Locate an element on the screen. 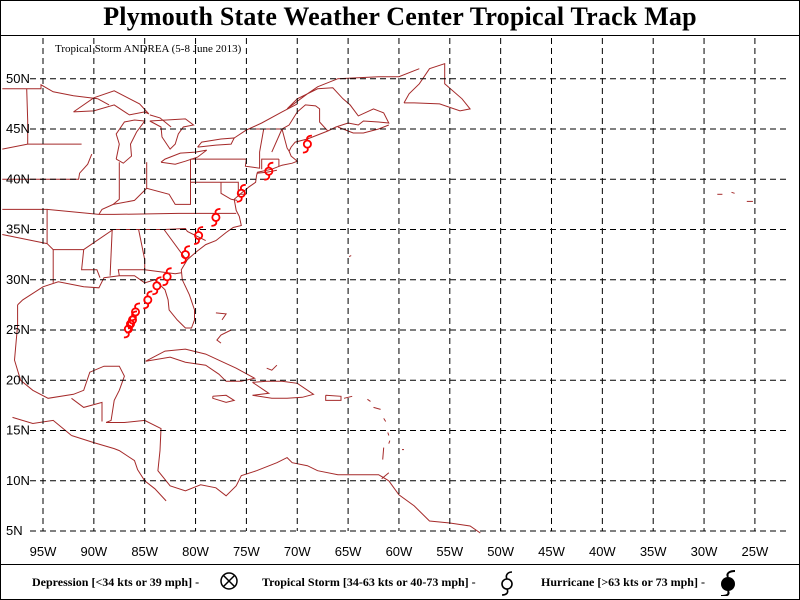 This screenshot has height=600, width=800. tropical-storm-icon is located at coordinates (507, 583).